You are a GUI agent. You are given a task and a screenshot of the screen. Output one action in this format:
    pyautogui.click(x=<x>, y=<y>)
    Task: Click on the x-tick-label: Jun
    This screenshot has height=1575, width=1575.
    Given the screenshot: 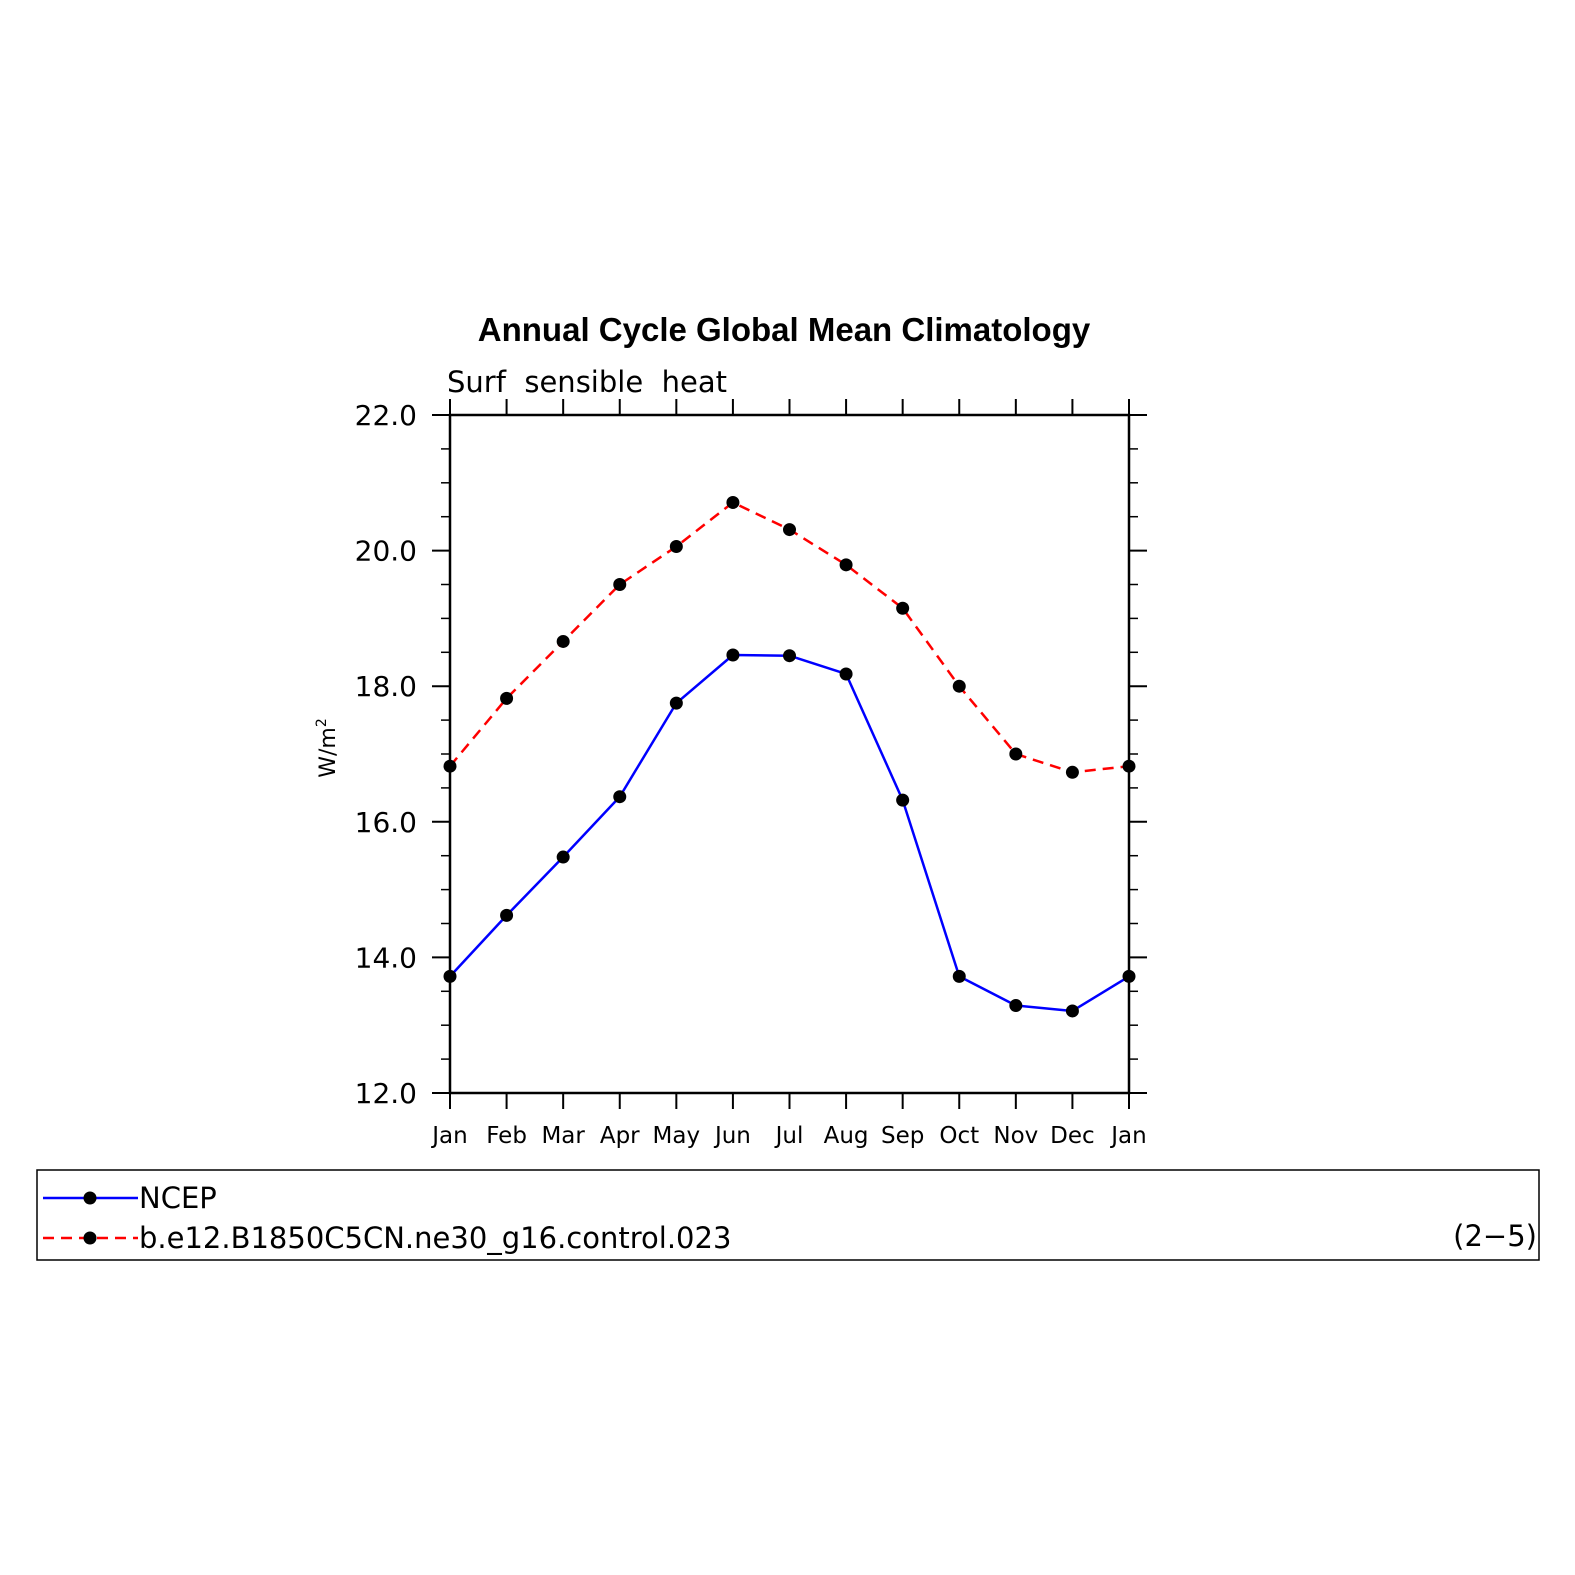 What is the action you would take?
    pyautogui.click(x=732, y=1136)
    